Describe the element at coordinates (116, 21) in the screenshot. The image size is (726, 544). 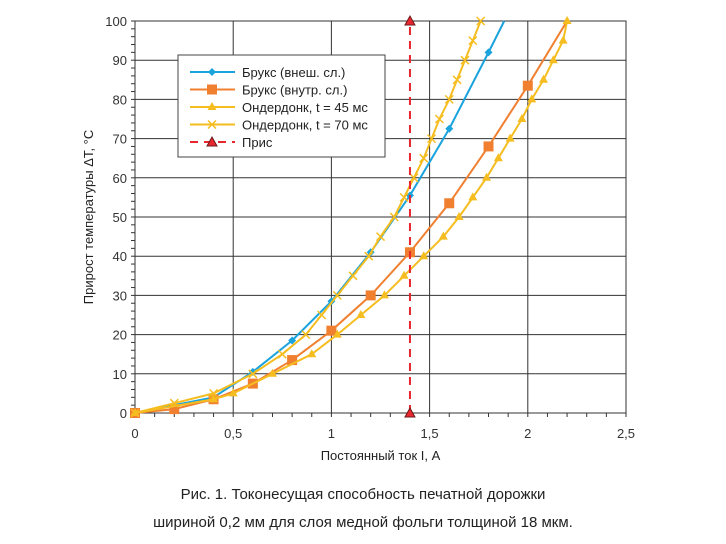
I see `y-tick-label: 100` at that location.